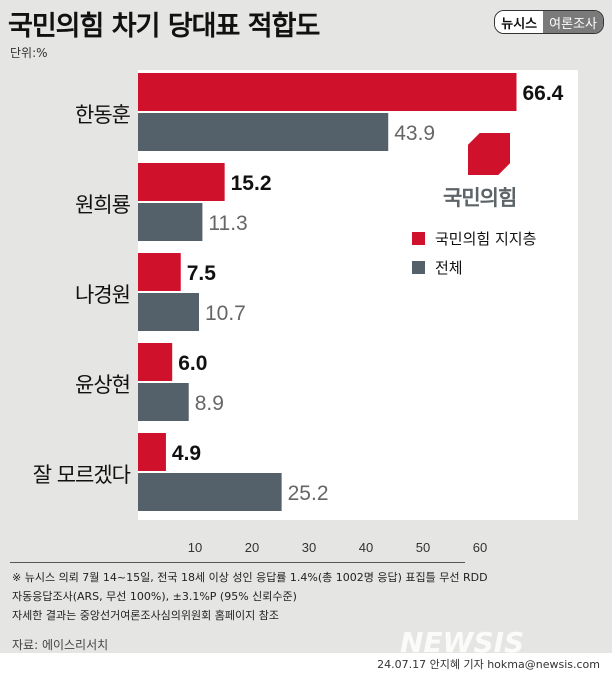  I want to click on party-logo-icon, so click(489, 154).